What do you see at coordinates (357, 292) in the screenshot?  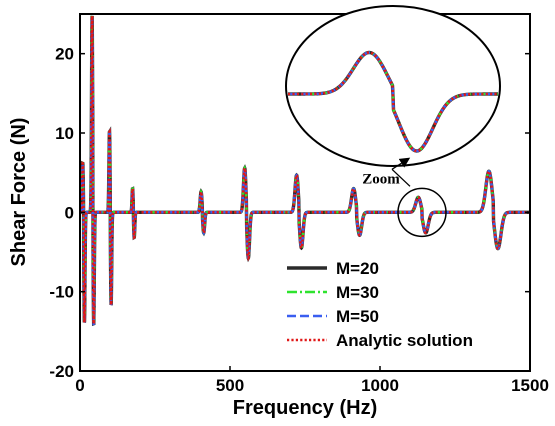 I see `legend-label-1: M=30` at bounding box center [357, 292].